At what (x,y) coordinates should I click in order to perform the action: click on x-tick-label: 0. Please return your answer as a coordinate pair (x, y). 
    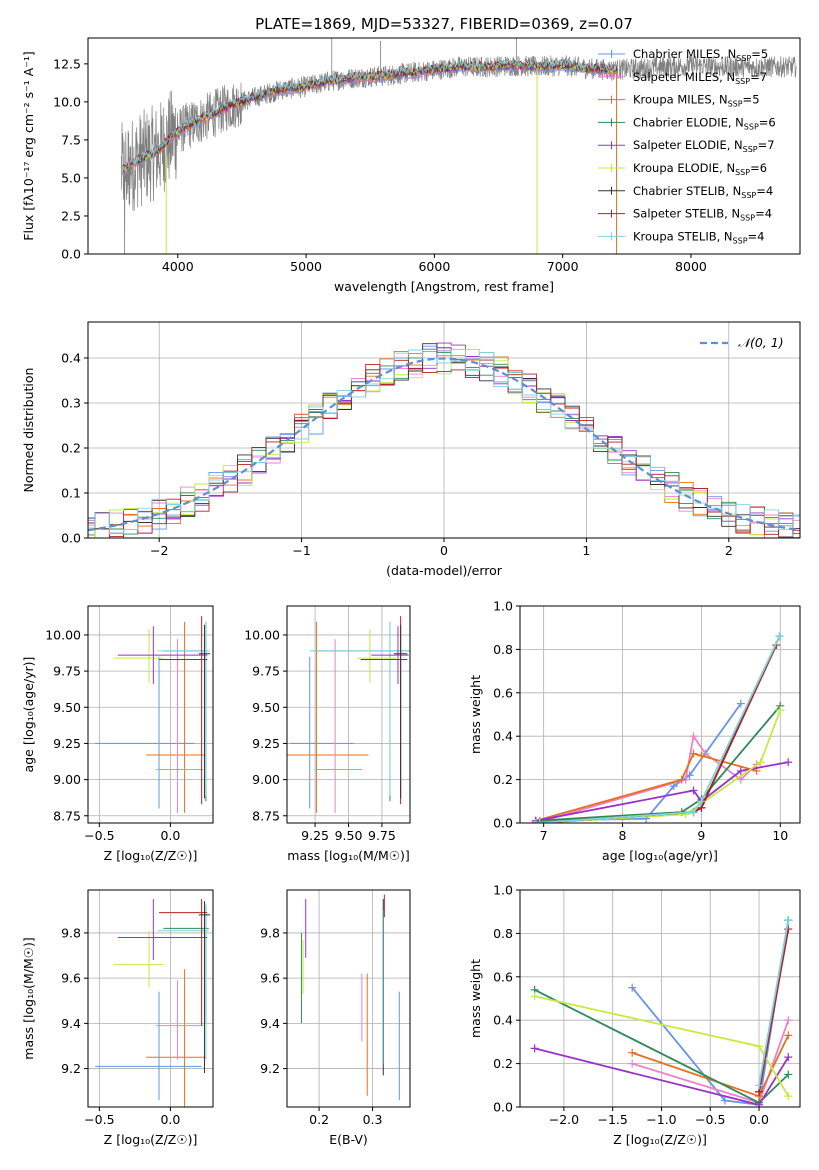
    Looking at the image, I should click on (444, 550).